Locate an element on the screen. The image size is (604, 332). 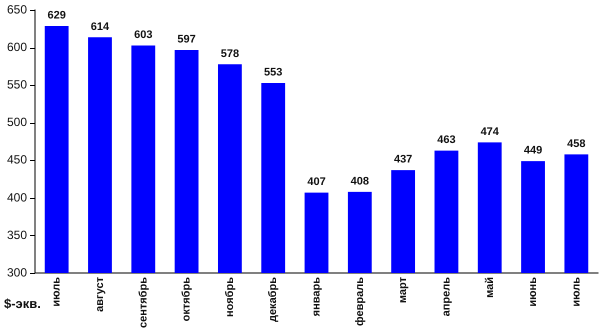
data-label: 629 is located at coordinates (56, 16).